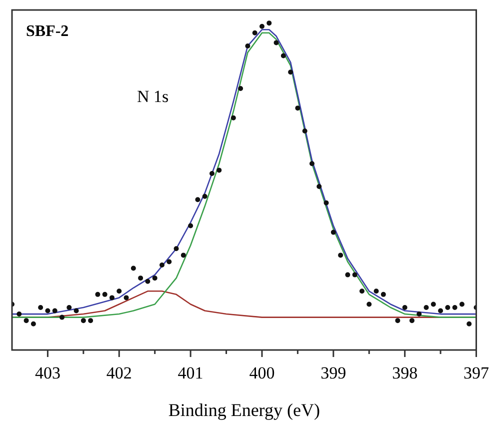 Image resolution: width=503 pixels, height=426 pixels. What do you see at coordinates (244, 410) in the screenshot?
I see `x-axis-title: Binding Energy (eV)` at bounding box center [244, 410].